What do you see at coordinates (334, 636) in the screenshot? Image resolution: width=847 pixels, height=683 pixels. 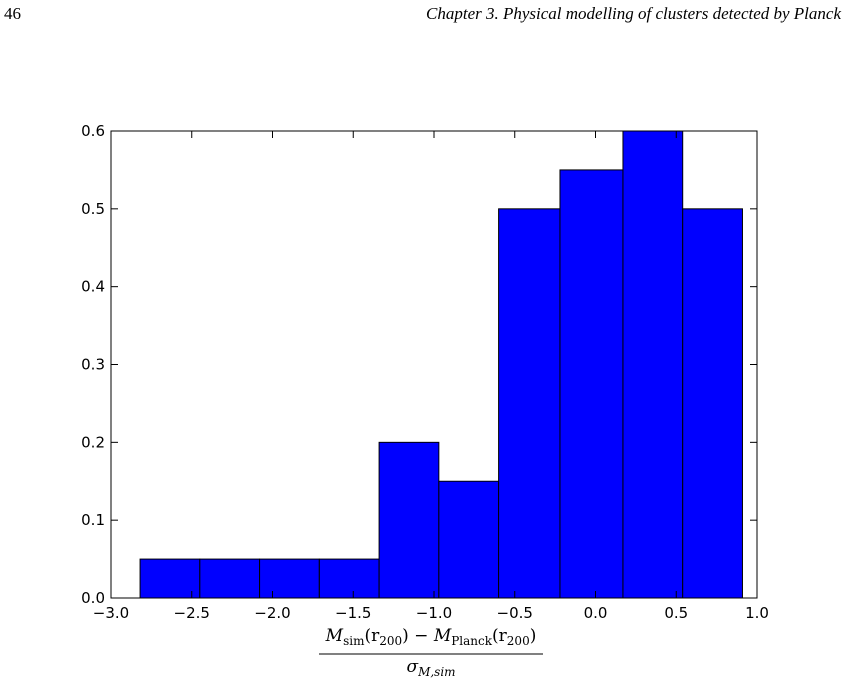 I see `xlabel-m1: M` at bounding box center [334, 636].